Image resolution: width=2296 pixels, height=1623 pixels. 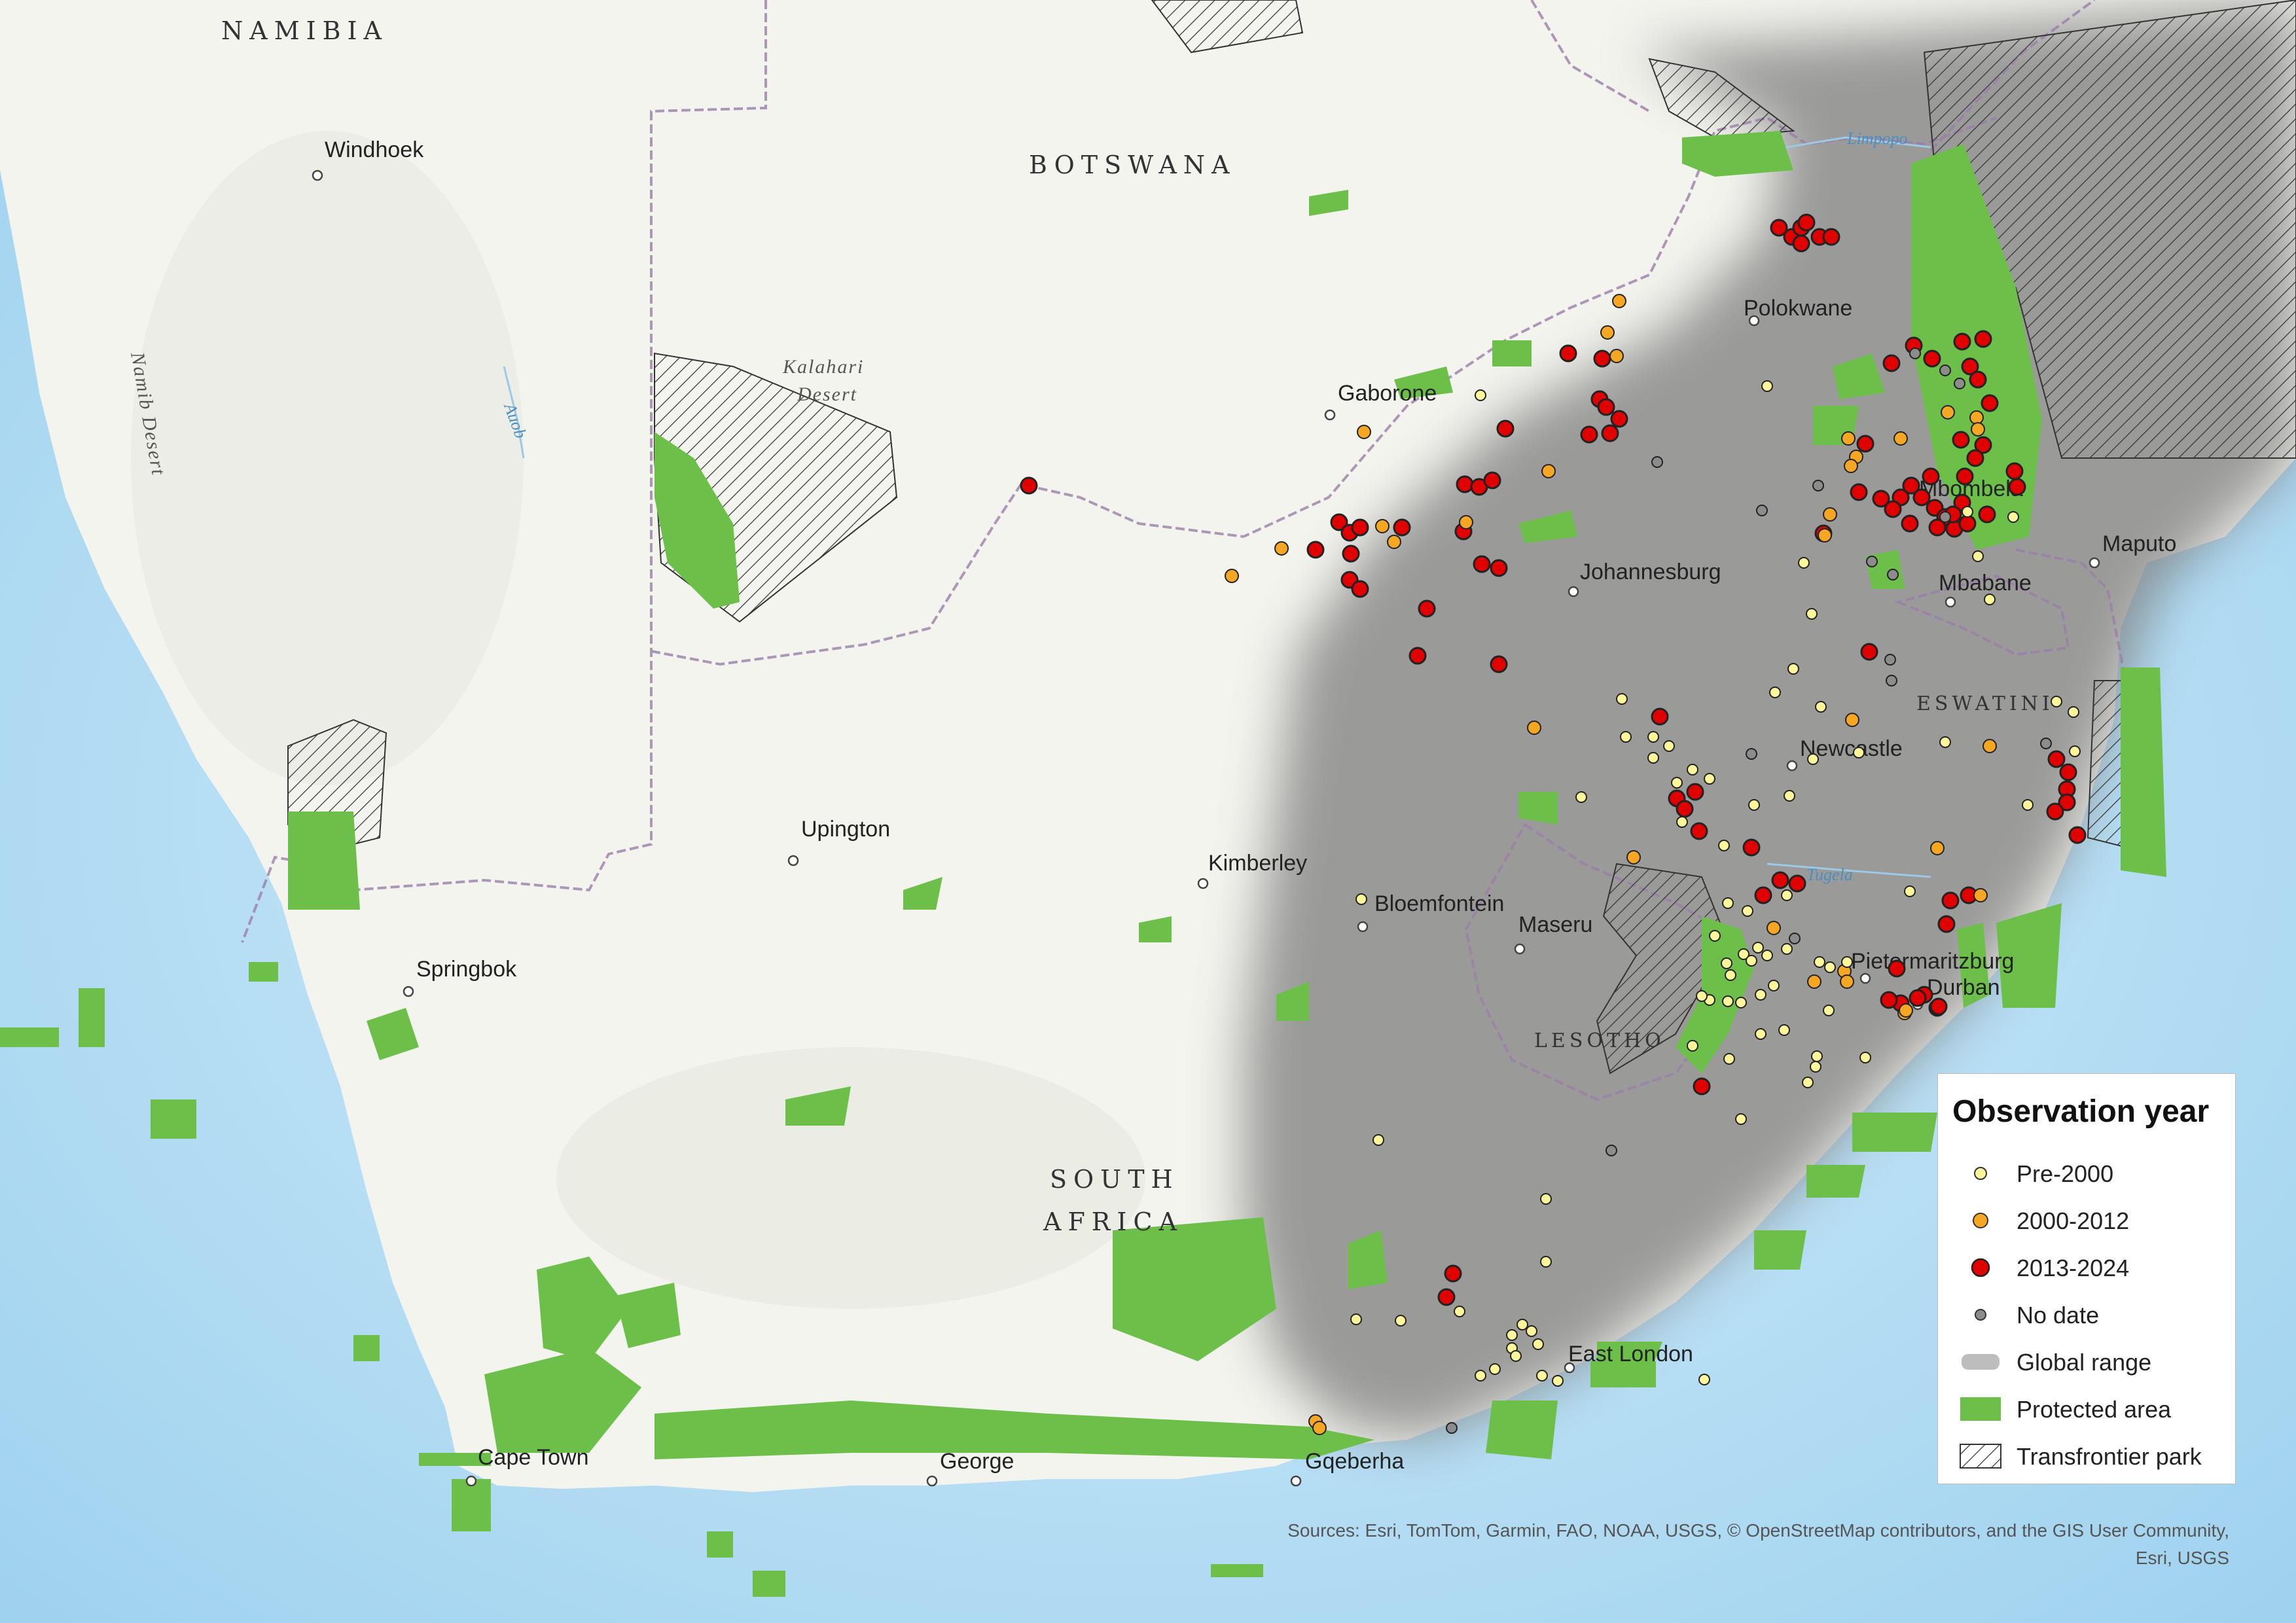 I want to click on legend-title: Observation year, so click(x=2081, y=1111).